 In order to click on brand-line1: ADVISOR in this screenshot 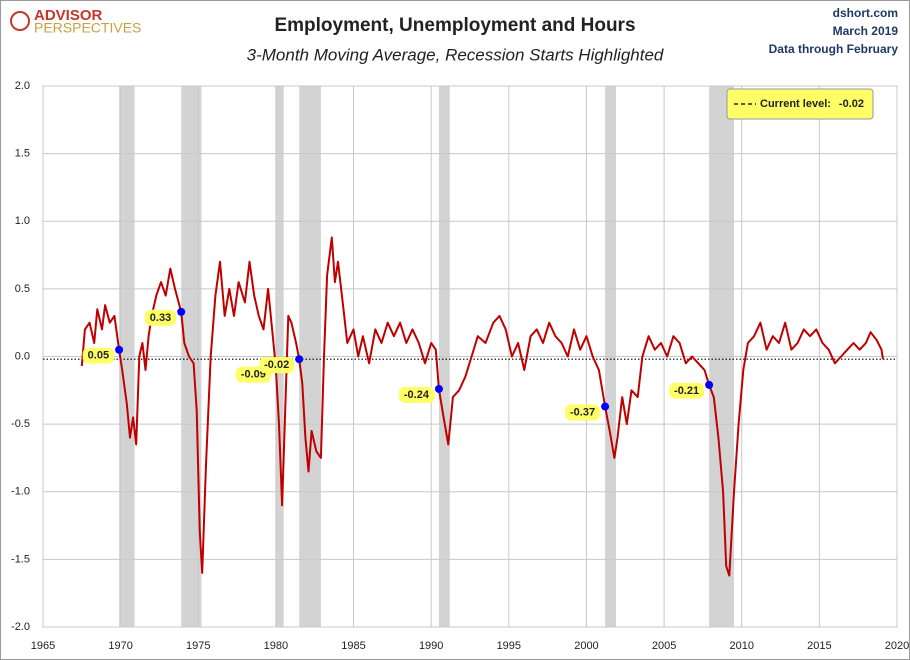, I will do `click(68, 15)`.